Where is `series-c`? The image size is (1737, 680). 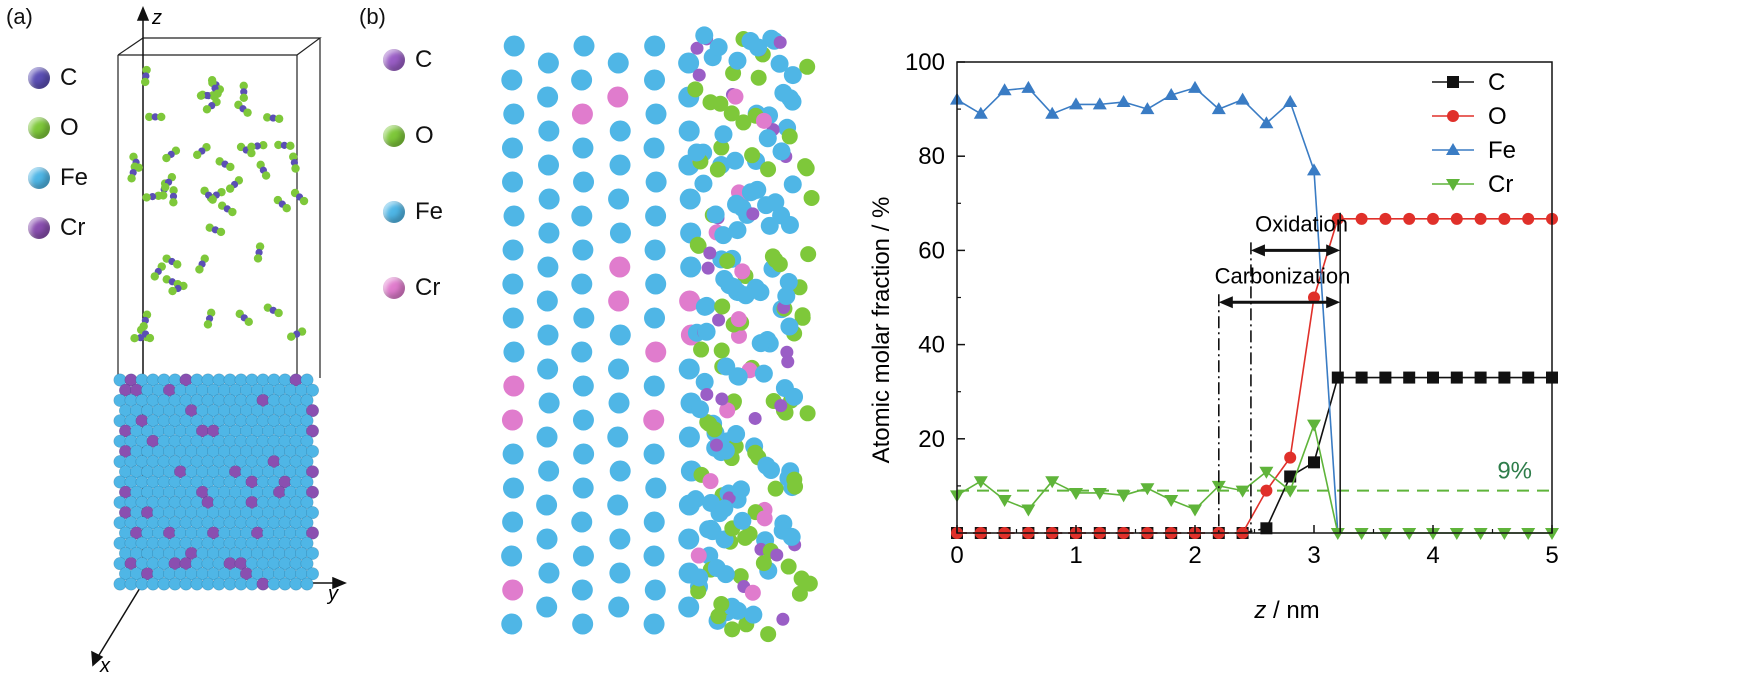
series-c is located at coordinates (1254, 455).